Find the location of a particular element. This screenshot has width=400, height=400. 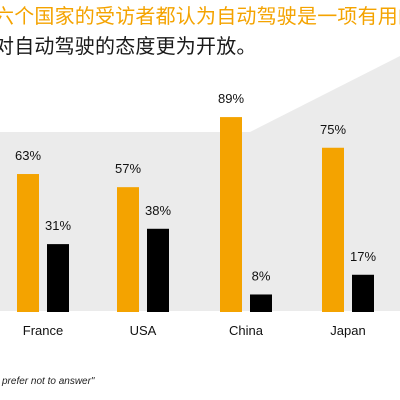

data-label-usa-series-1: 57% is located at coordinates (128, 168).